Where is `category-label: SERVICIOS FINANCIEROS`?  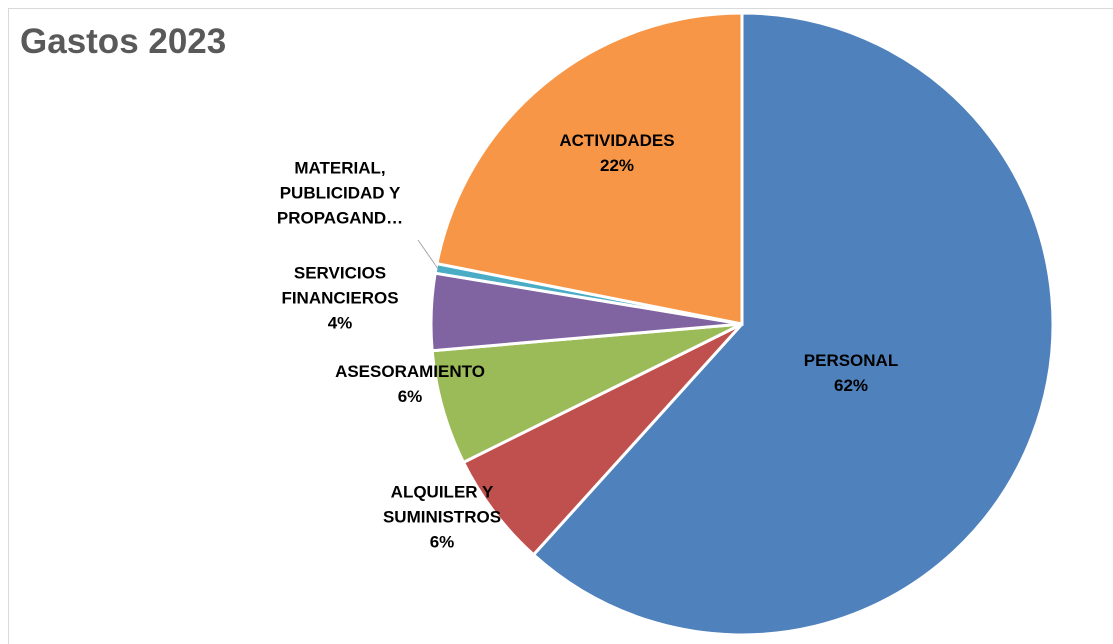 category-label: SERVICIOS FINANCIEROS is located at coordinates (340, 285).